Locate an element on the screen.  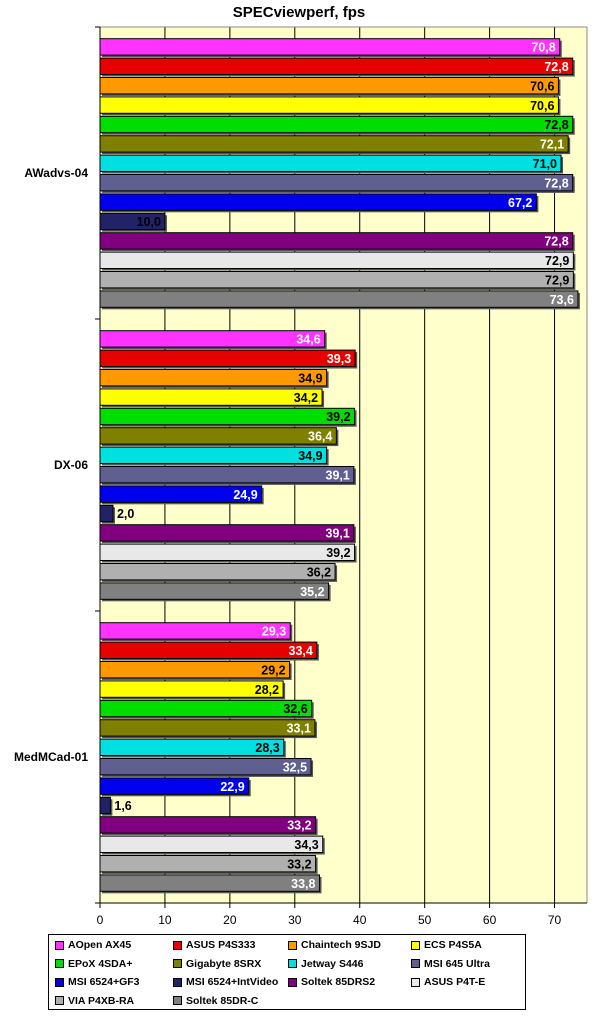
data-label: 29,3 is located at coordinates (274, 632).